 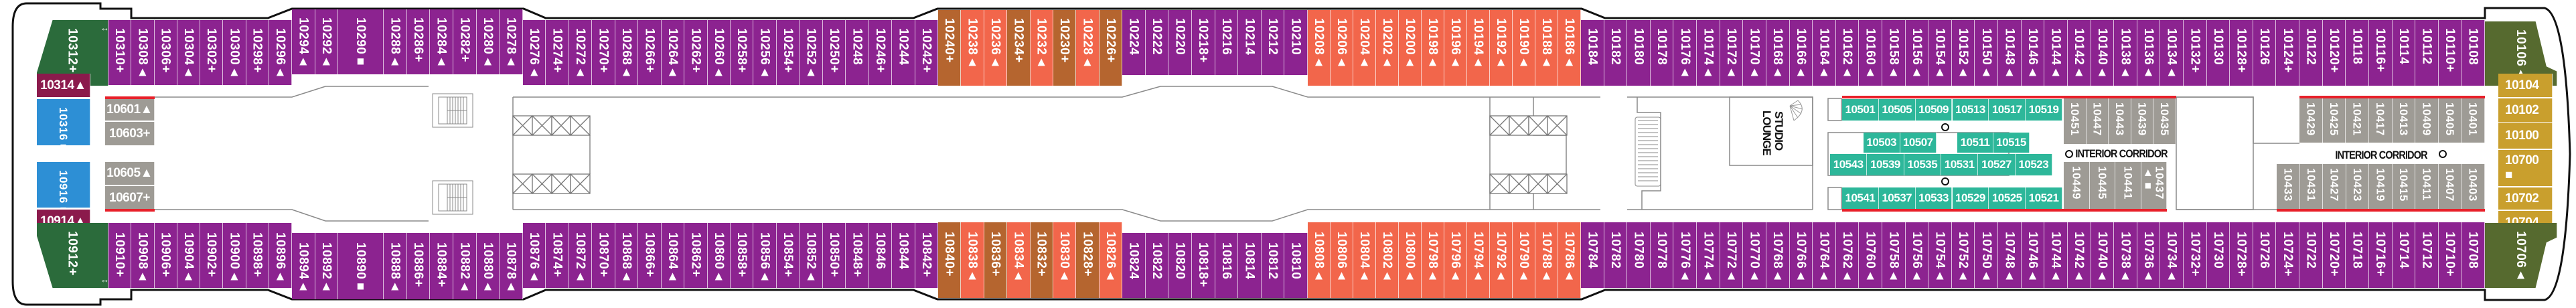 What do you see at coordinates (1882, 143) in the screenshot?
I see `cabin: 10503` at bounding box center [1882, 143].